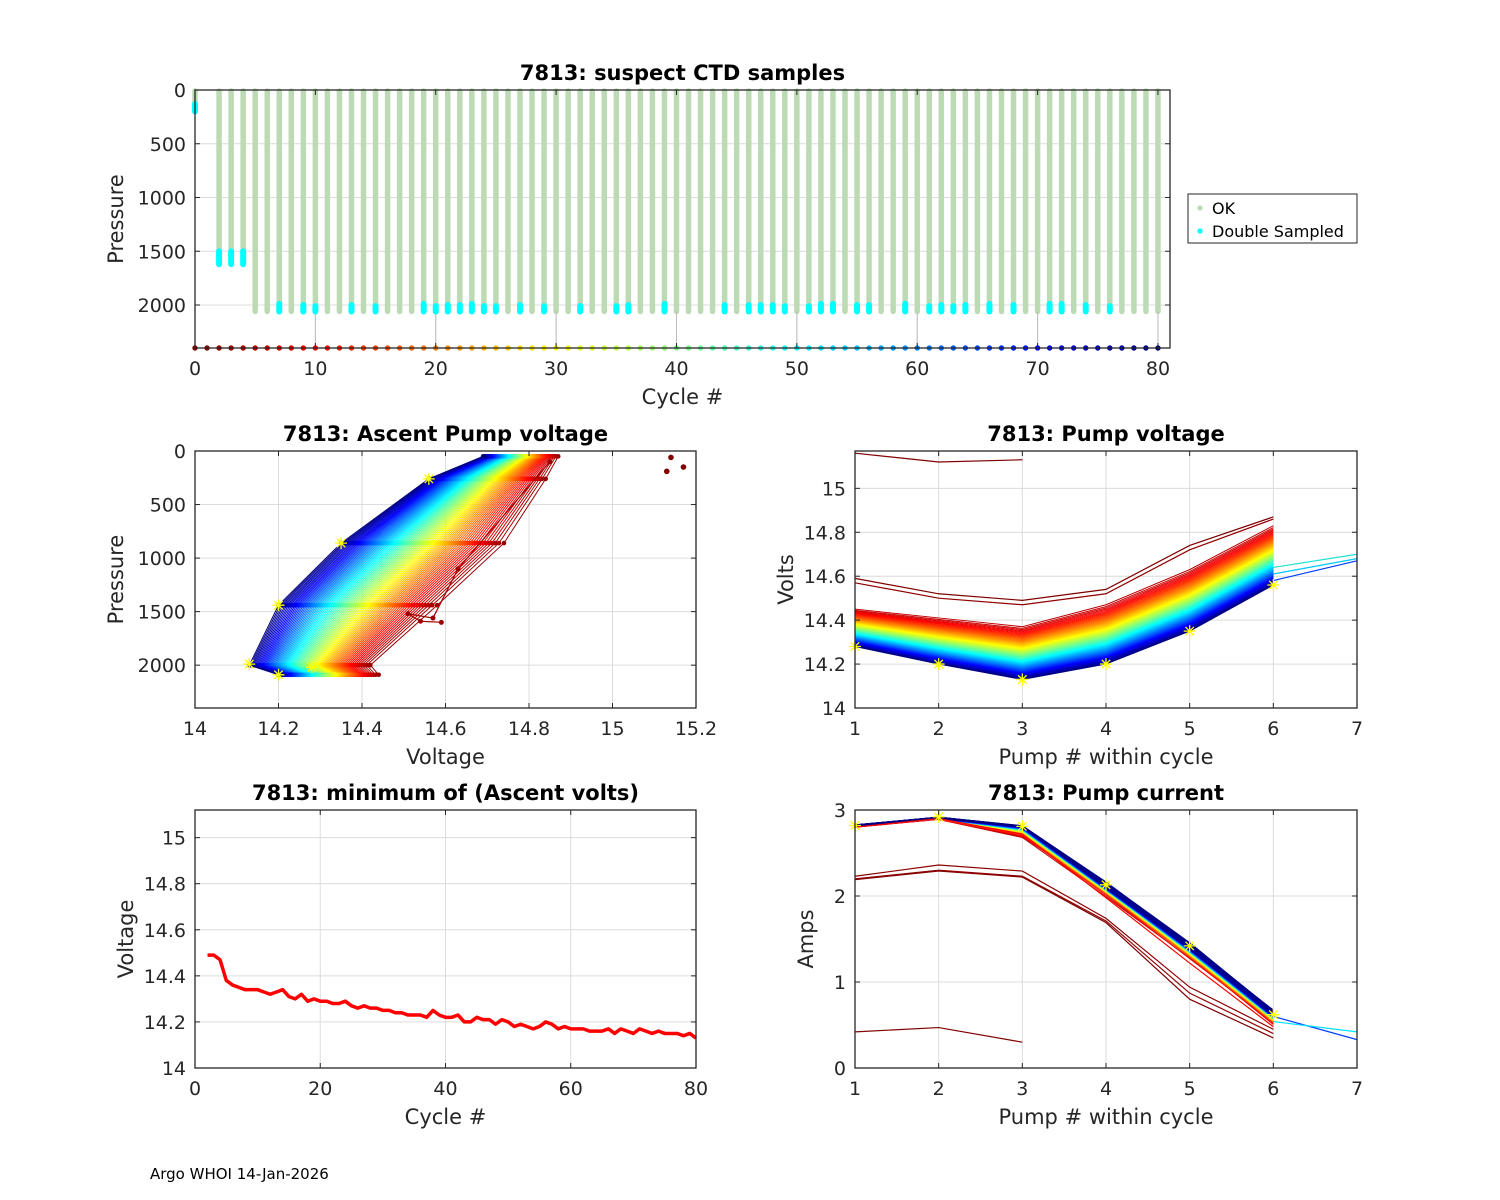 This screenshot has width=1500, height=1200. I want to click on y-tick-label: 14.4, so click(165, 977).